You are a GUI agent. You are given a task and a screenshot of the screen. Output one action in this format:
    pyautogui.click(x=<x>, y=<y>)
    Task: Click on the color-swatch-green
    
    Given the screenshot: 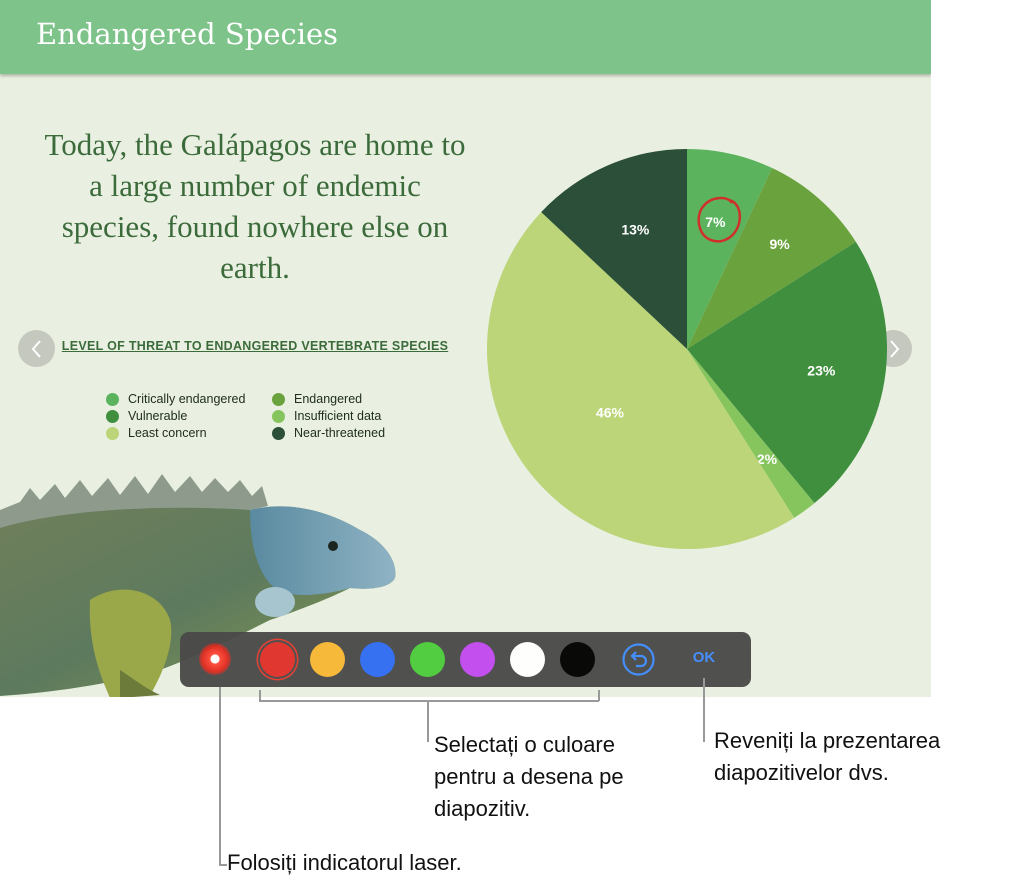 What is the action you would take?
    pyautogui.click(x=427, y=659)
    